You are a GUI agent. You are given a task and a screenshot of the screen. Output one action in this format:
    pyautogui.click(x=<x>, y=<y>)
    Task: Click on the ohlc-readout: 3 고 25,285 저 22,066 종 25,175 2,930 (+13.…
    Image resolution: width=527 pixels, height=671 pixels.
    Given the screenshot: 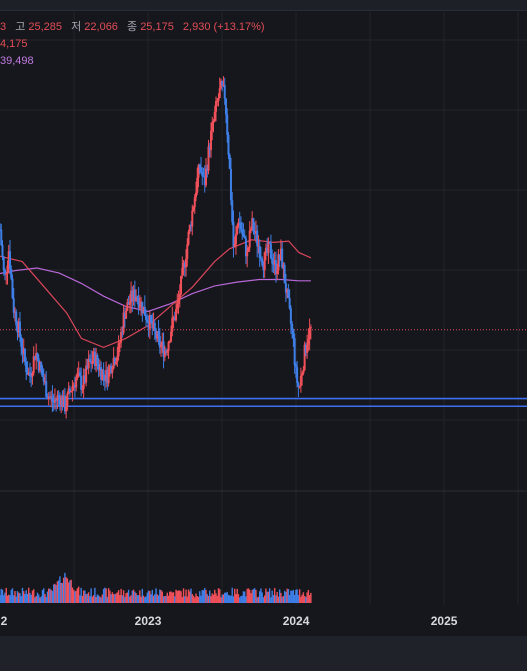 What is the action you would take?
    pyautogui.click(x=132, y=26)
    